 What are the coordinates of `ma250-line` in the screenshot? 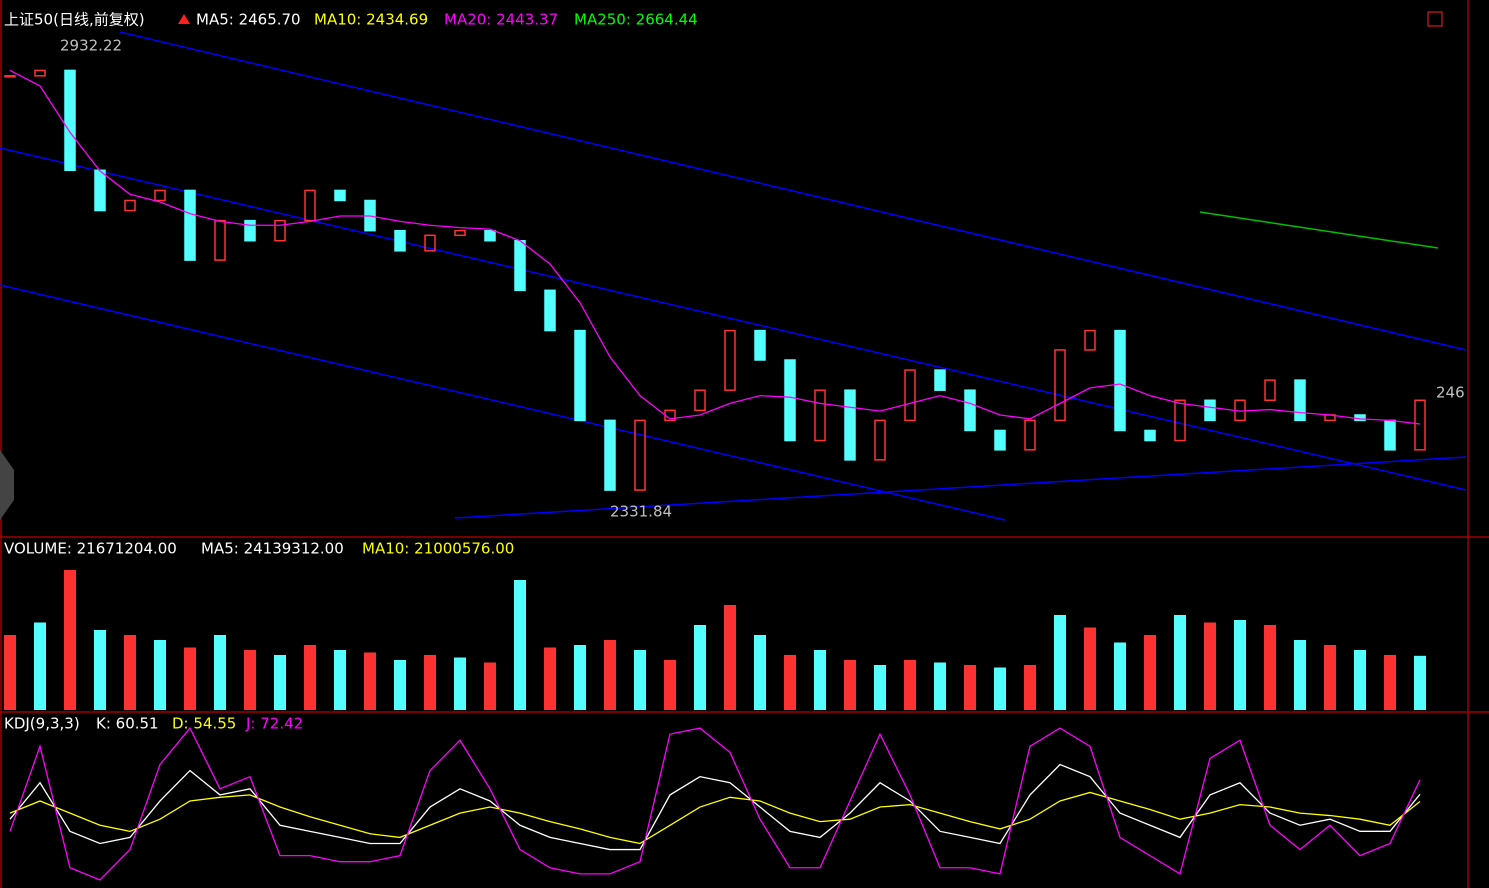 It's located at (1319, 230).